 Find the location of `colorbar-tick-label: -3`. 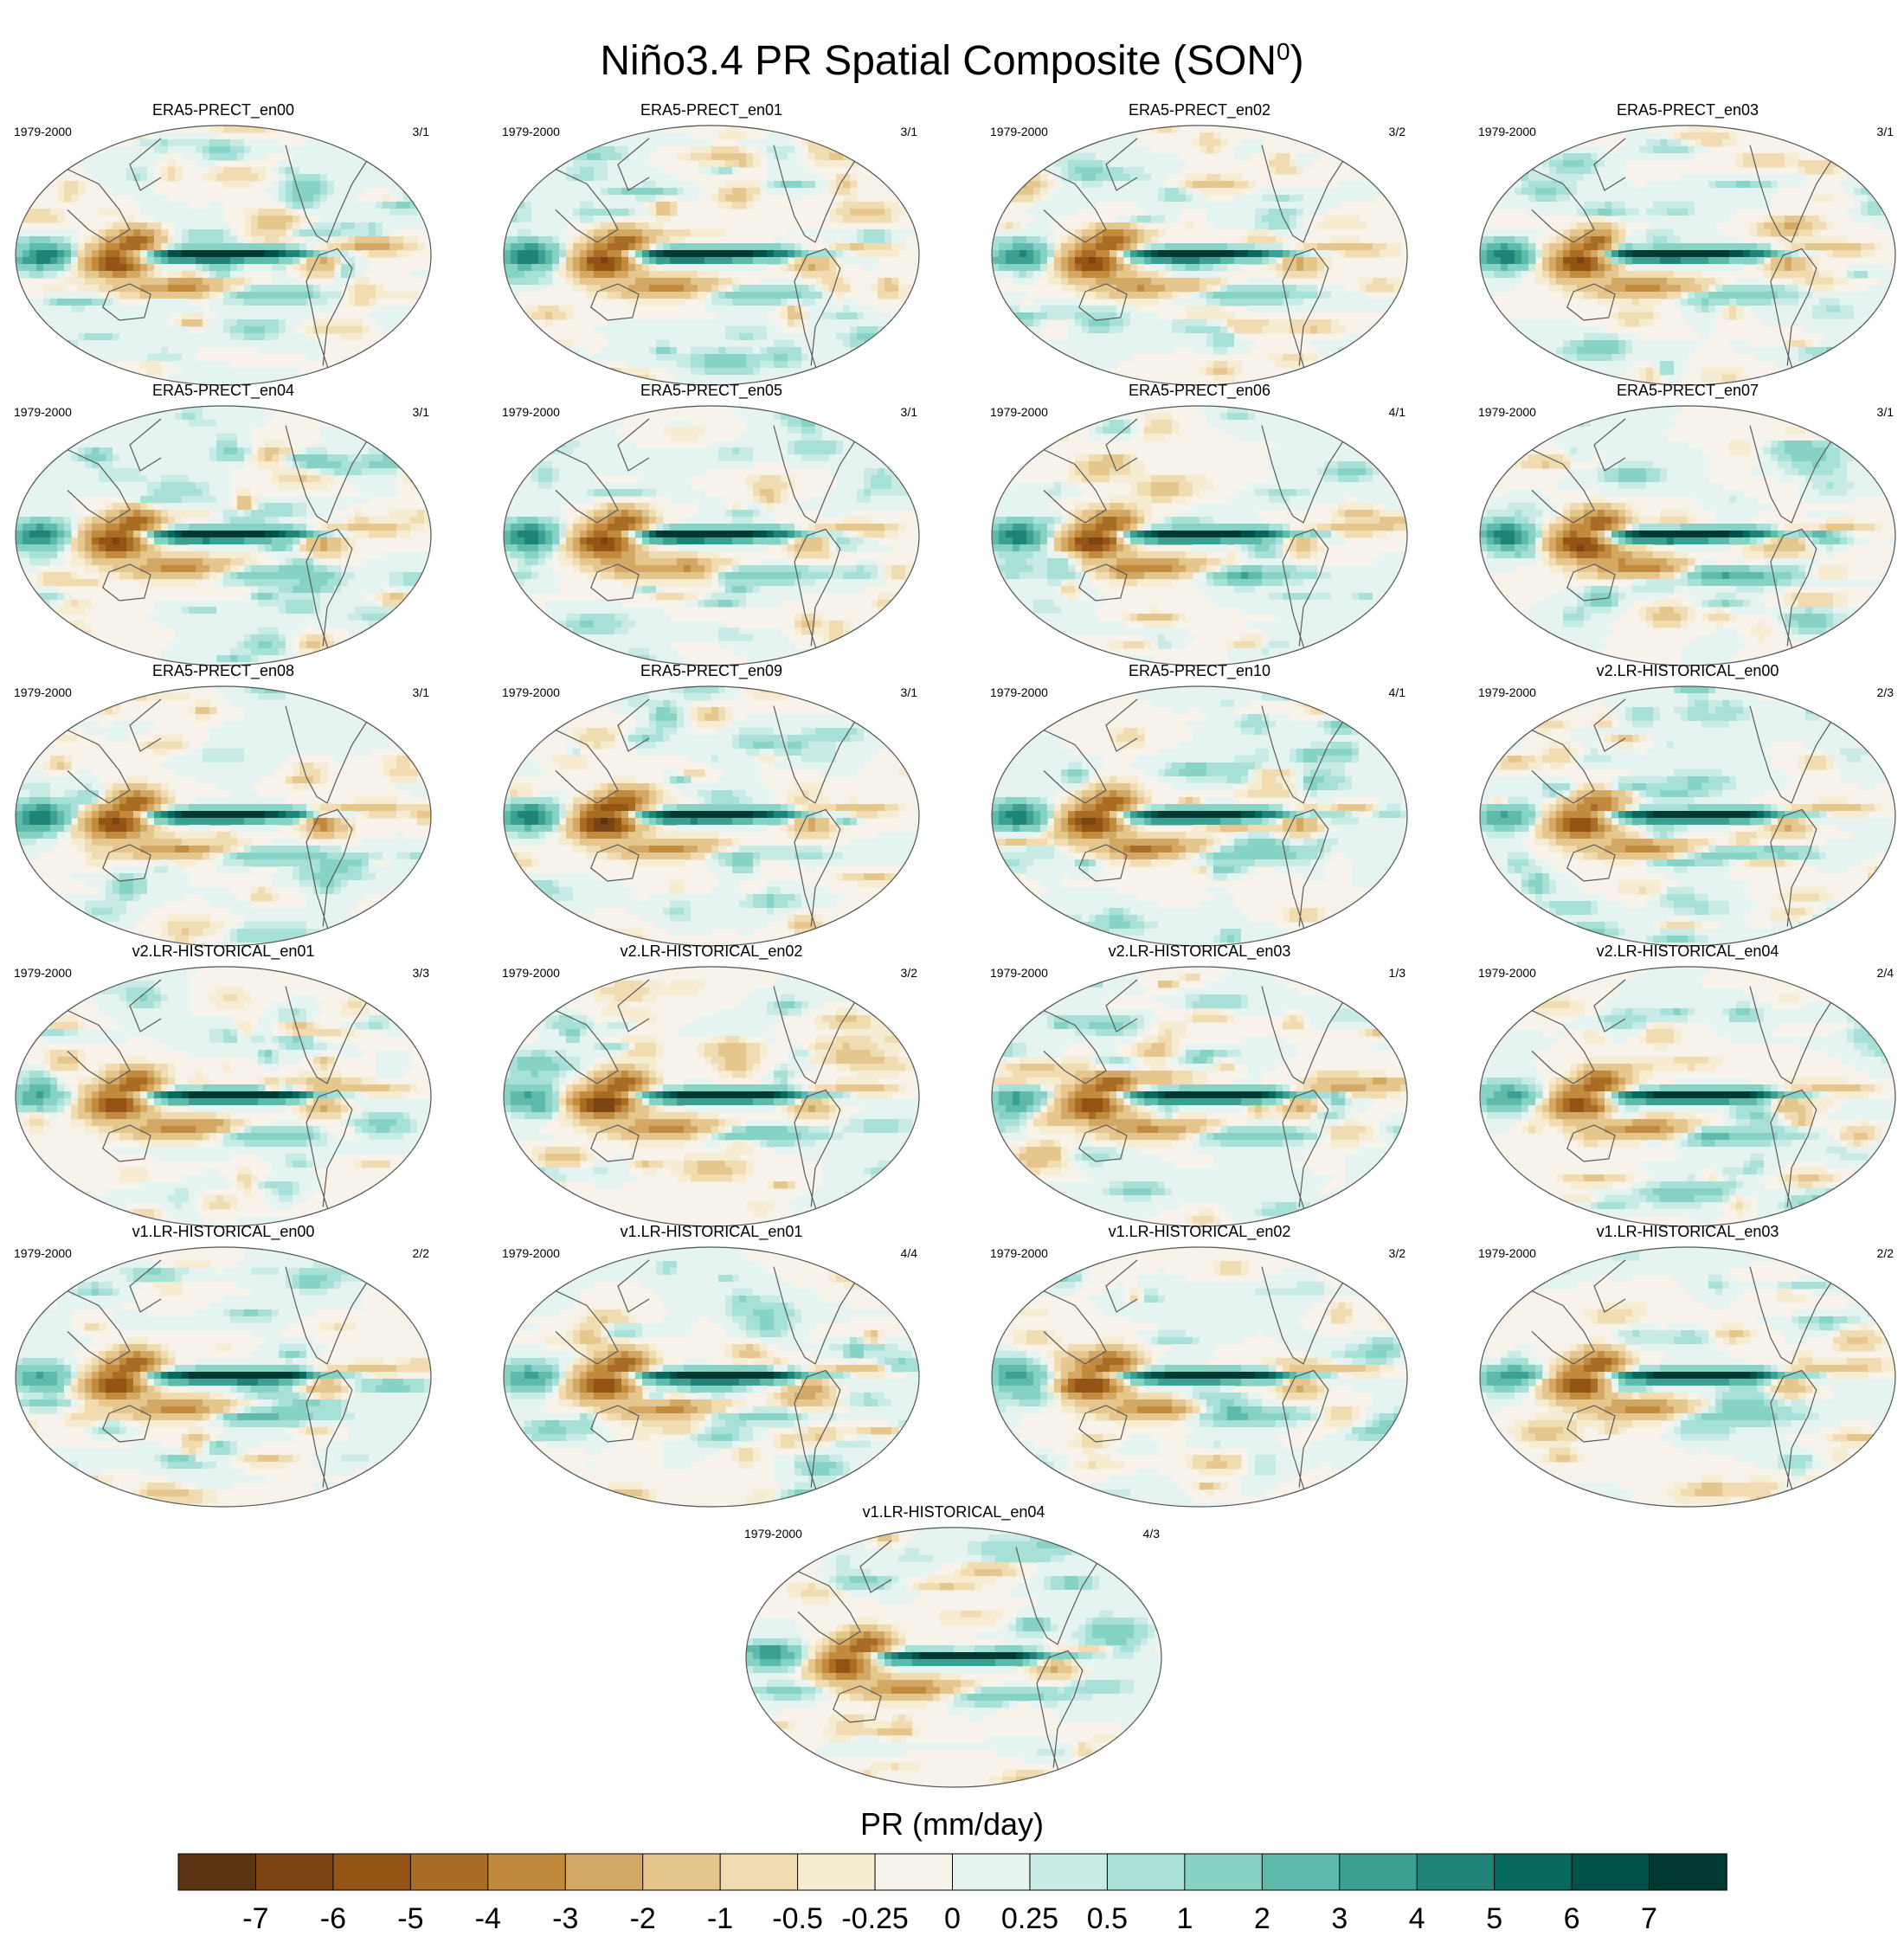

colorbar-tick-label: -3 is located at coordinates (565, 1918).